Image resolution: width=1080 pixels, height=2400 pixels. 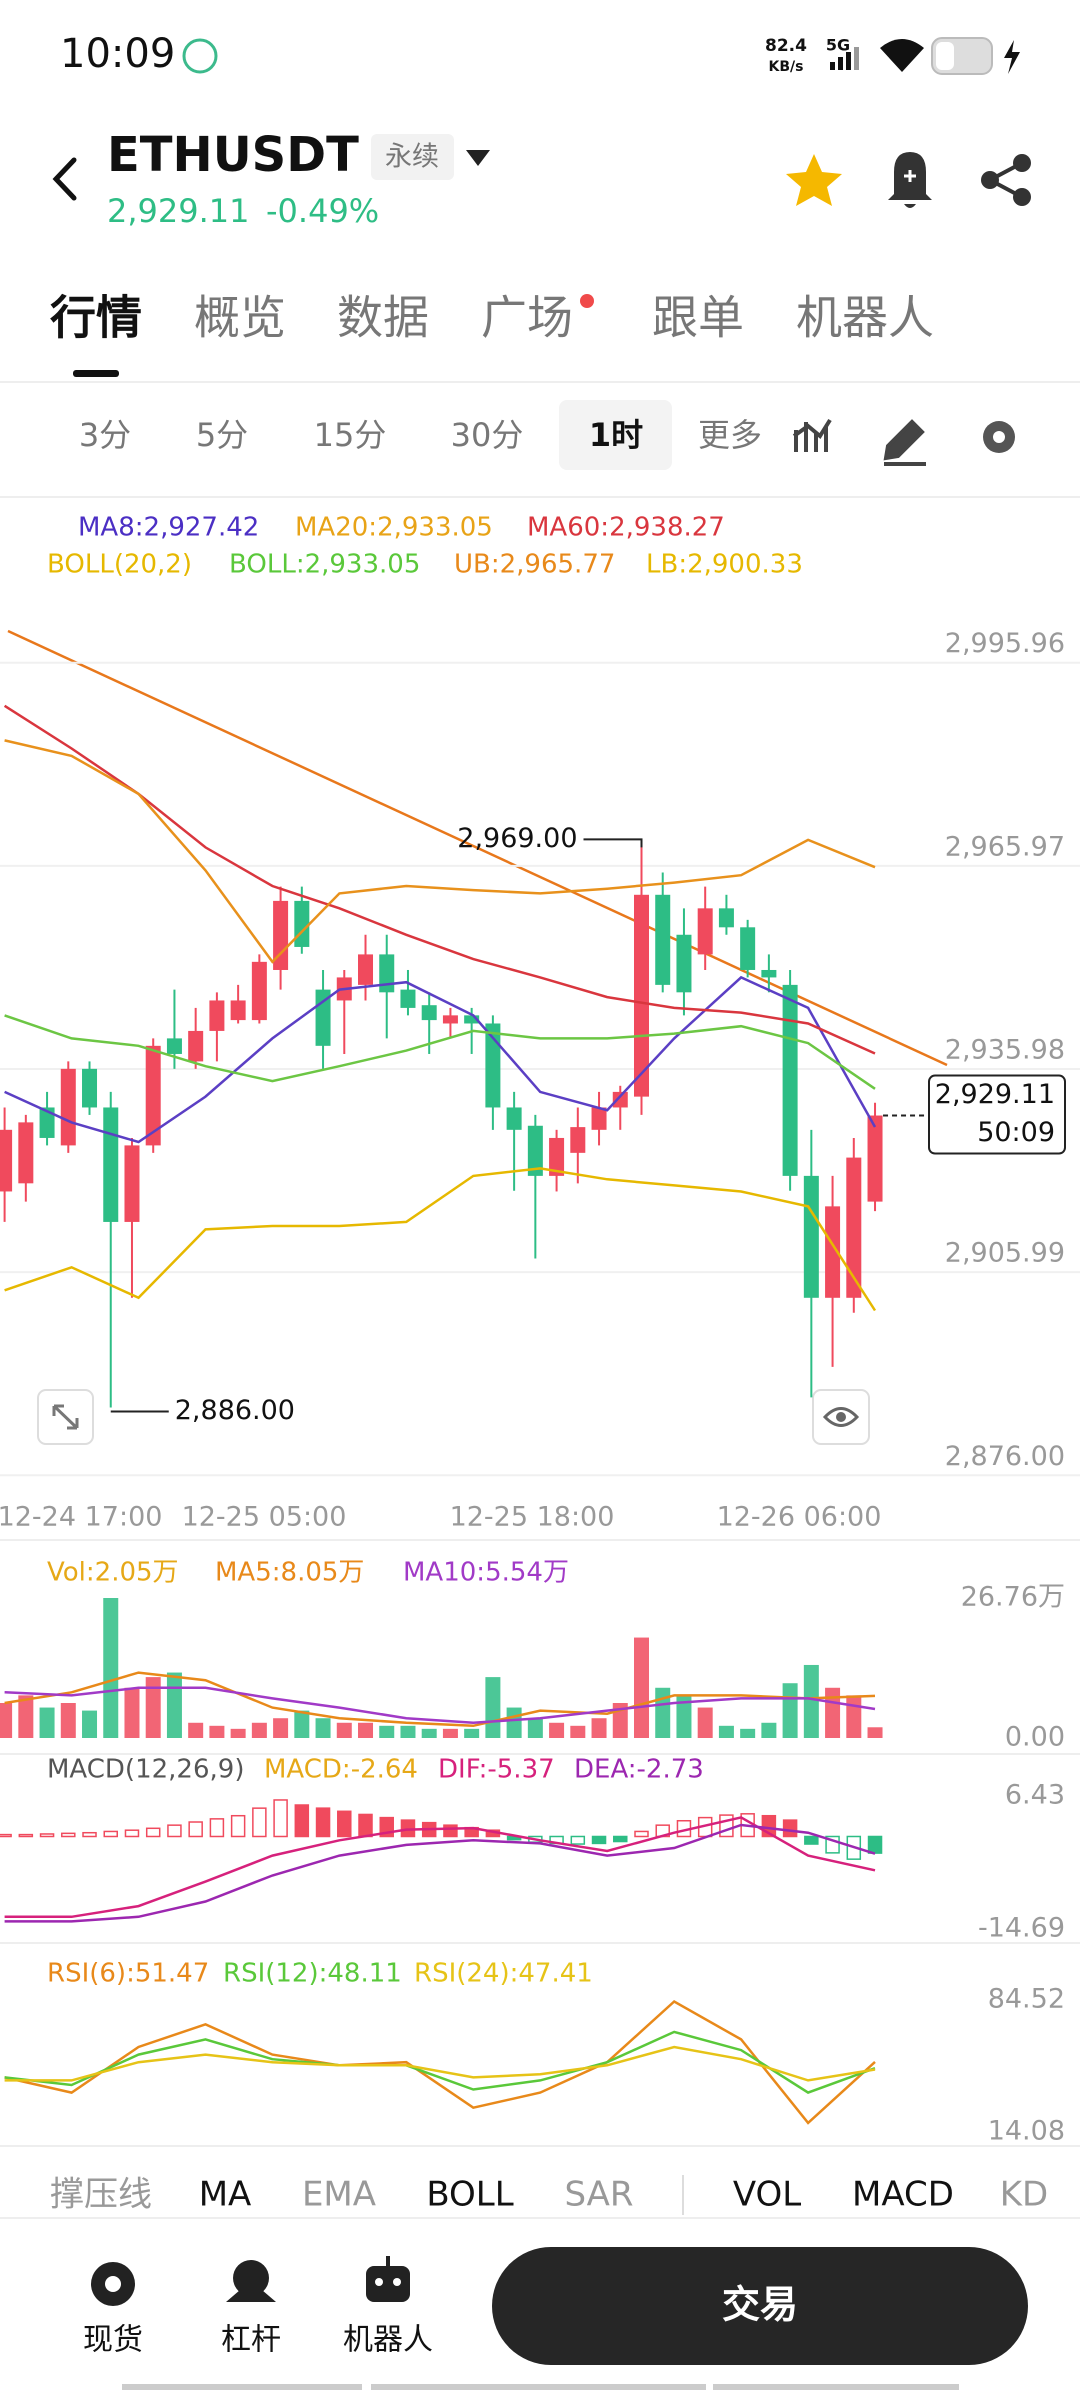 What do you see at coordinates (105, 435) in the screenshot?
I see `interval: 3分` at bounding box center [105, 435].